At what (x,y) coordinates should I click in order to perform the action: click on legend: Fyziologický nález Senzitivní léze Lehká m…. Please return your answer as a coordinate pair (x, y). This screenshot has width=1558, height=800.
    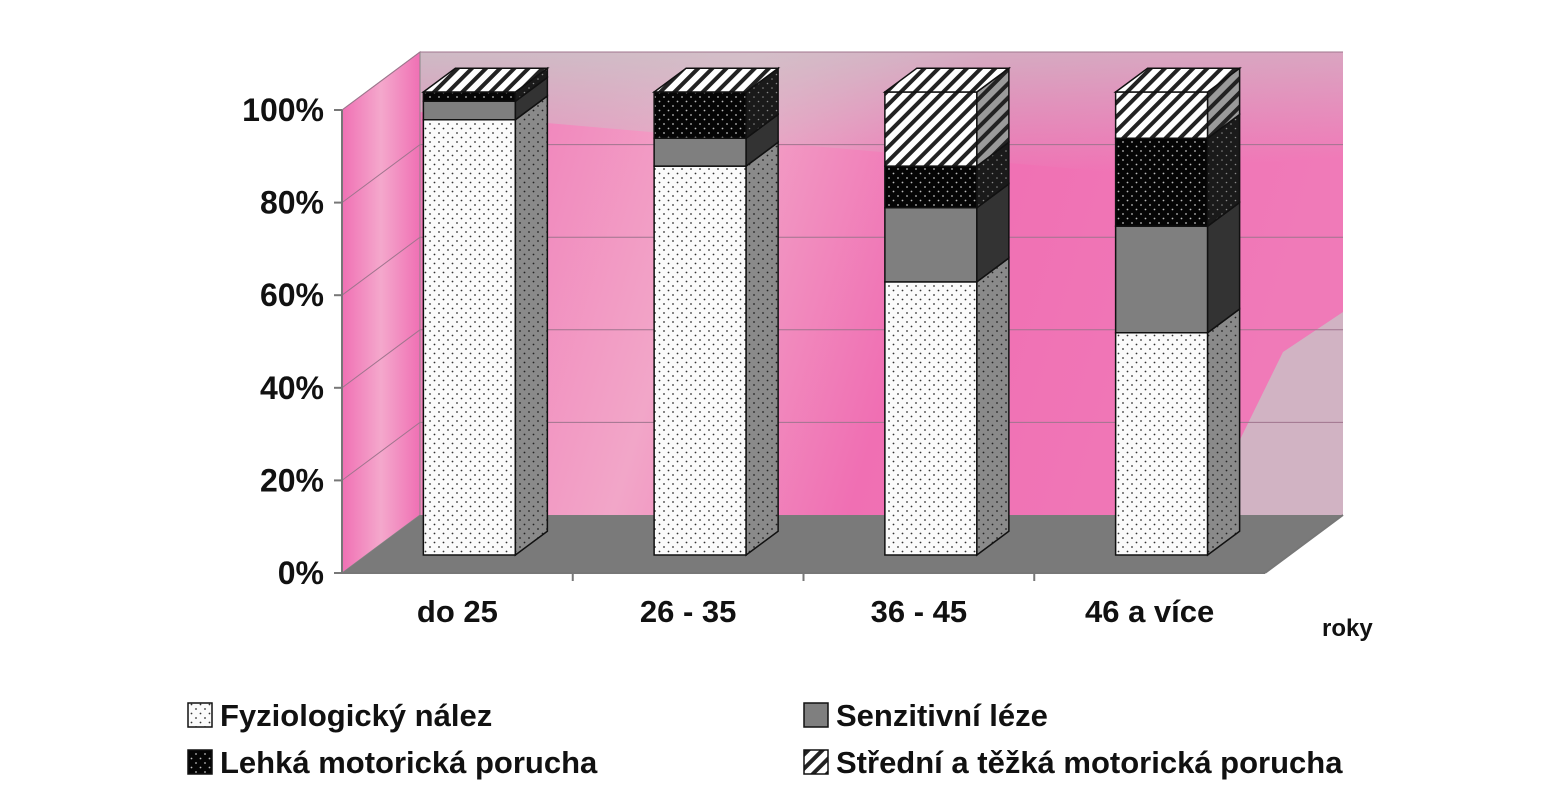
    Looking at the image, I should click on (765, 739).